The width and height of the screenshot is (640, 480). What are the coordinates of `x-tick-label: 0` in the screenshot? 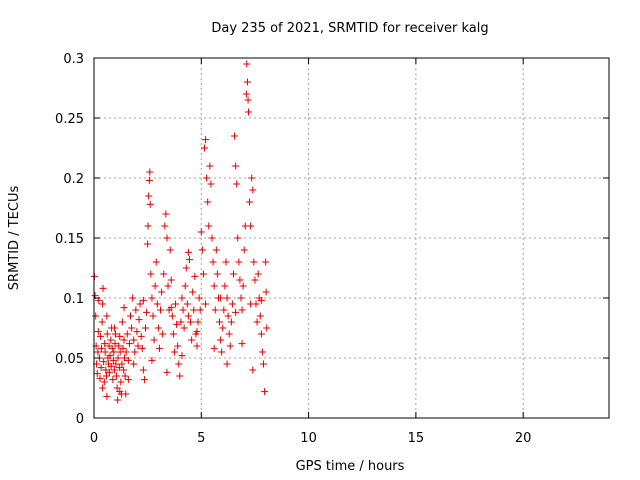 It's located at (94, 438).